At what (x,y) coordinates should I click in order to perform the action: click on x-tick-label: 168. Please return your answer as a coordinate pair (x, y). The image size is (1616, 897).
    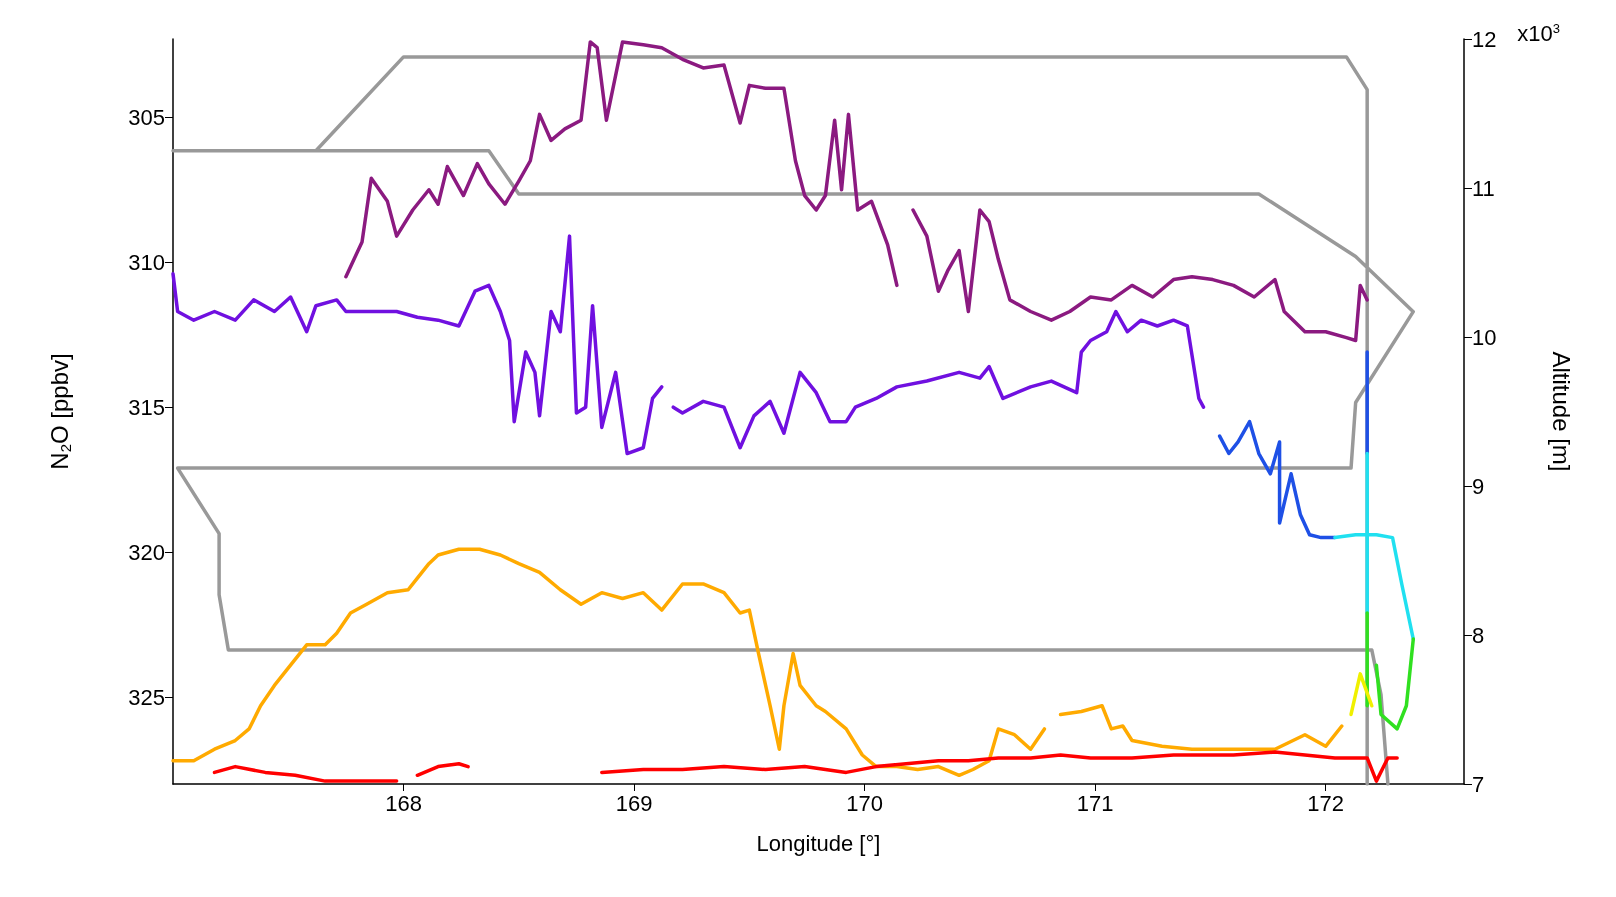
    Looking at the image, I should click on (403, 803).